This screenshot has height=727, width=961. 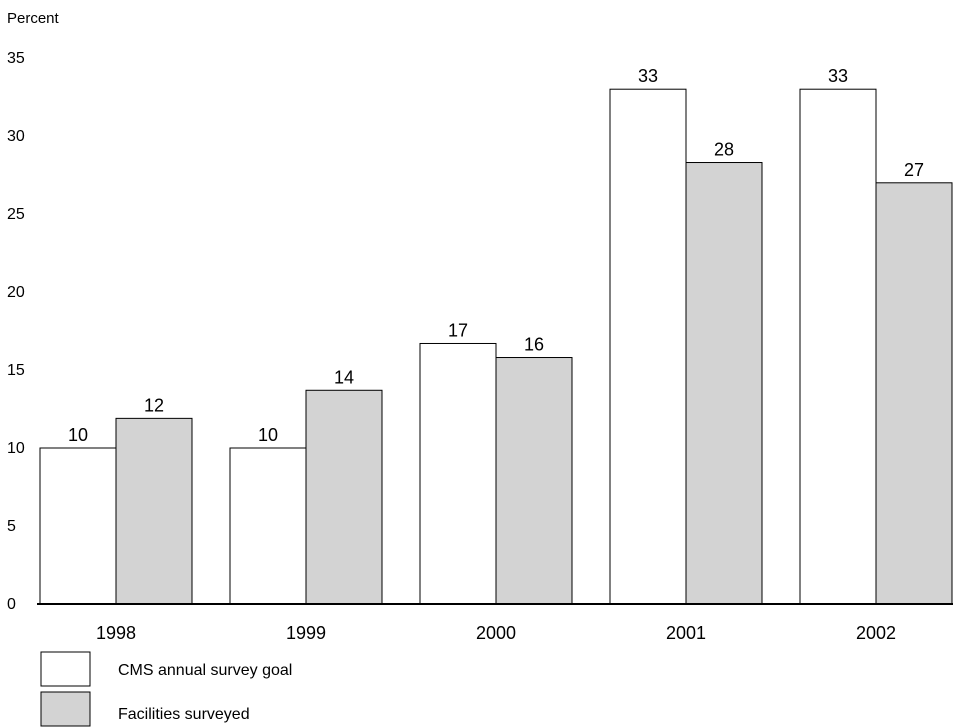 I want to click on bar-goal-2001, so click(x=648, y=346).